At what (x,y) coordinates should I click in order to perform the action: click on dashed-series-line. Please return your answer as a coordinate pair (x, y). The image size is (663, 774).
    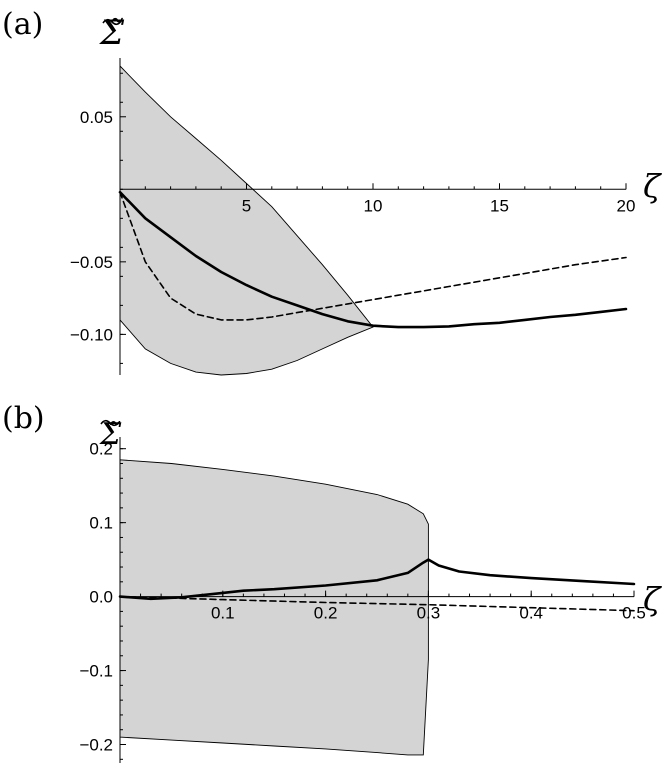
    Looking at the image, I should click on (377, 603).